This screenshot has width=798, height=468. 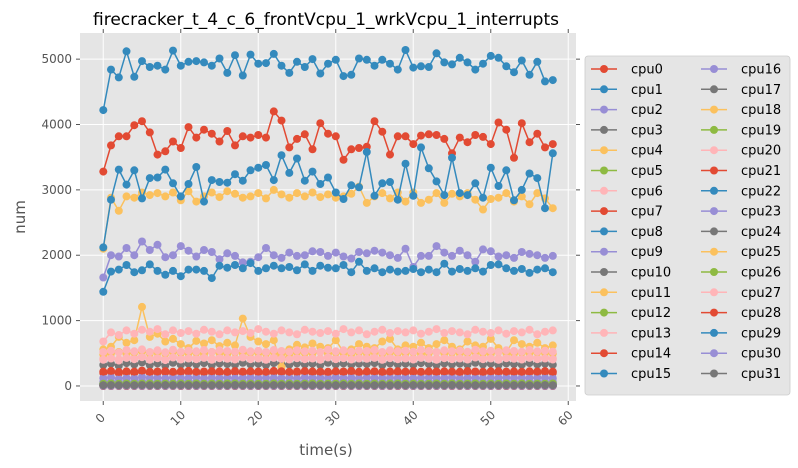 What do you see at coordinates (741, 354) in the screenshot?
I see `legend-item-cpu30: cpu30` at bounding box center [741, 354].